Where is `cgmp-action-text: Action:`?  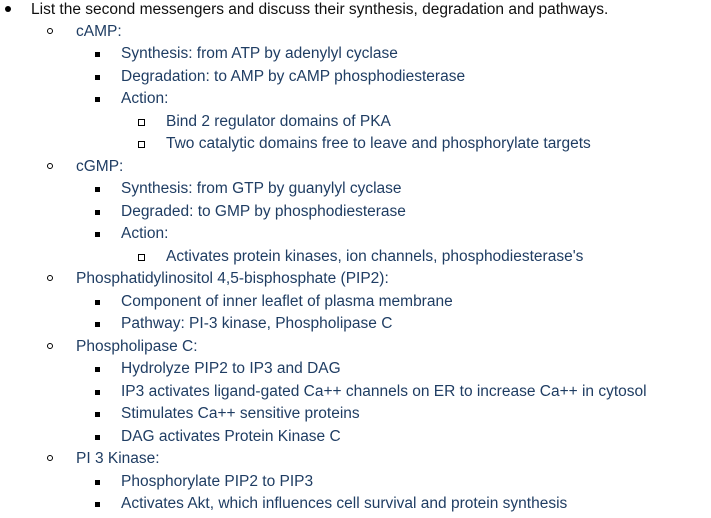
cgmp-action-text: Action: is located at coordinates (145, 233).